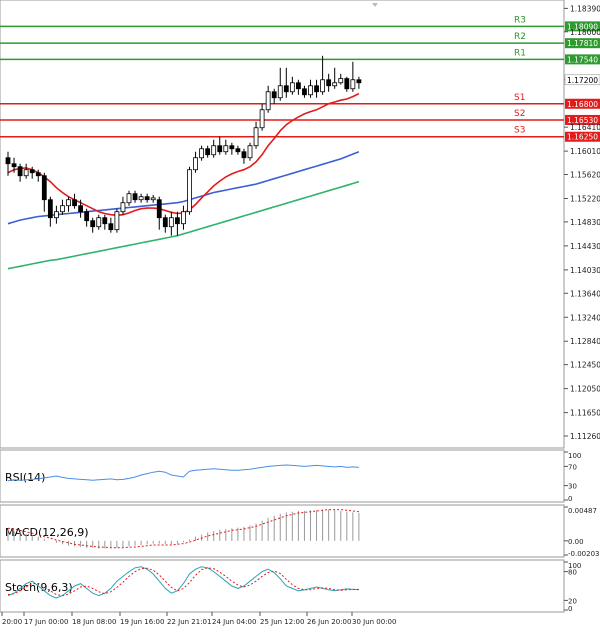 Image resolution: width=600 pixels, height=633 pixels. I want to click on level-price-tag-s1, so click(582, 103).